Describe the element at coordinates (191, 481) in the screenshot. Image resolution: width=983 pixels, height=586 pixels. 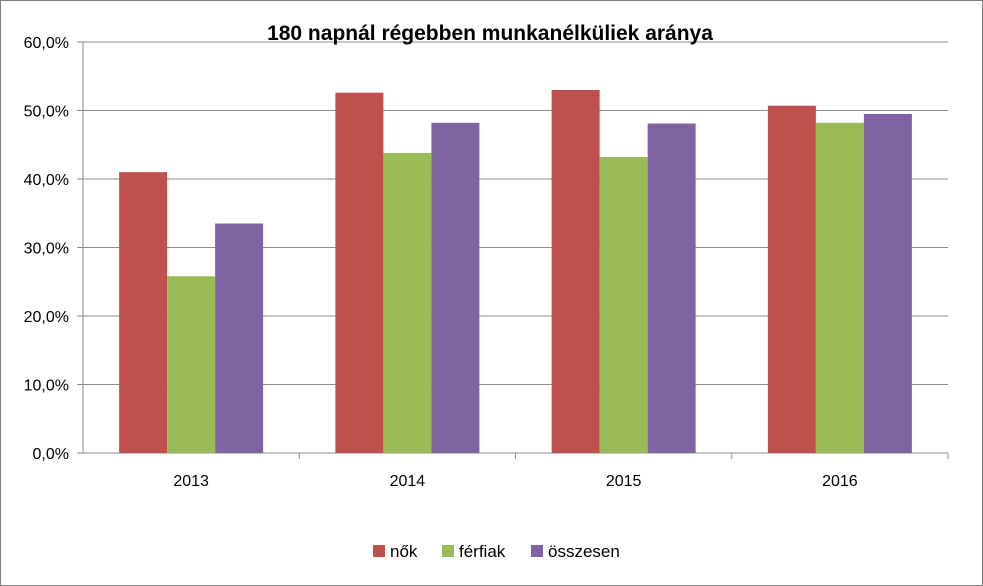
I see `x-tick-label: 2013` at that location.